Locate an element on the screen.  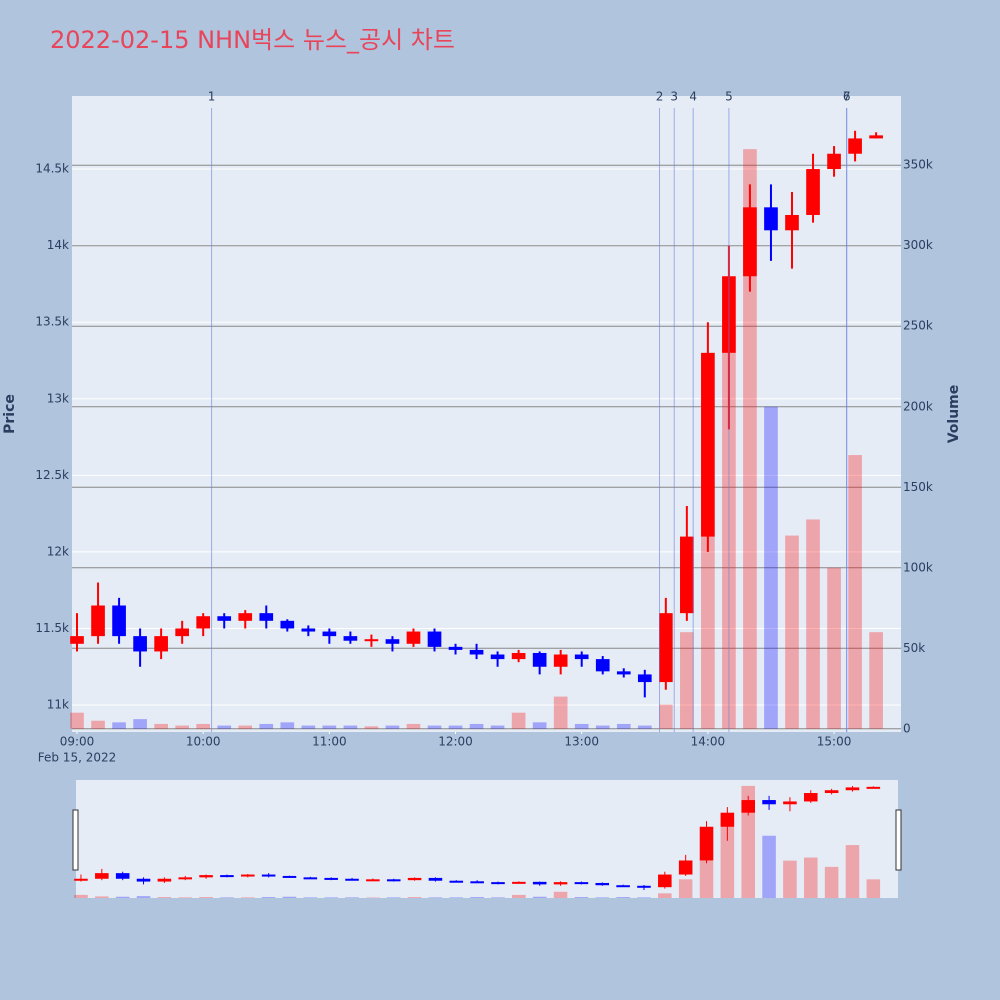
event-label: 2 is located at coordinates (660, 97).